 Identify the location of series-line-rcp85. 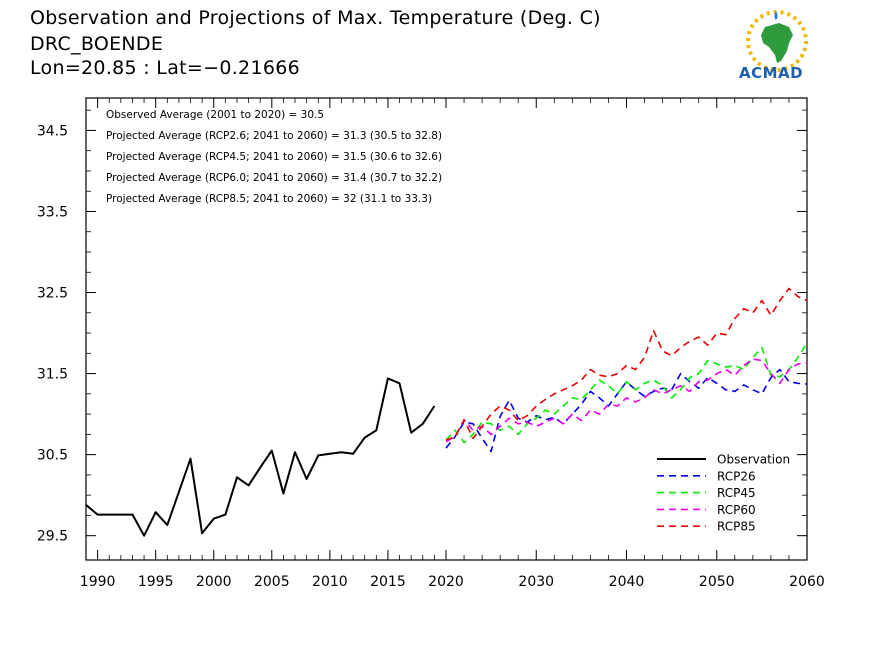
(626, 364).